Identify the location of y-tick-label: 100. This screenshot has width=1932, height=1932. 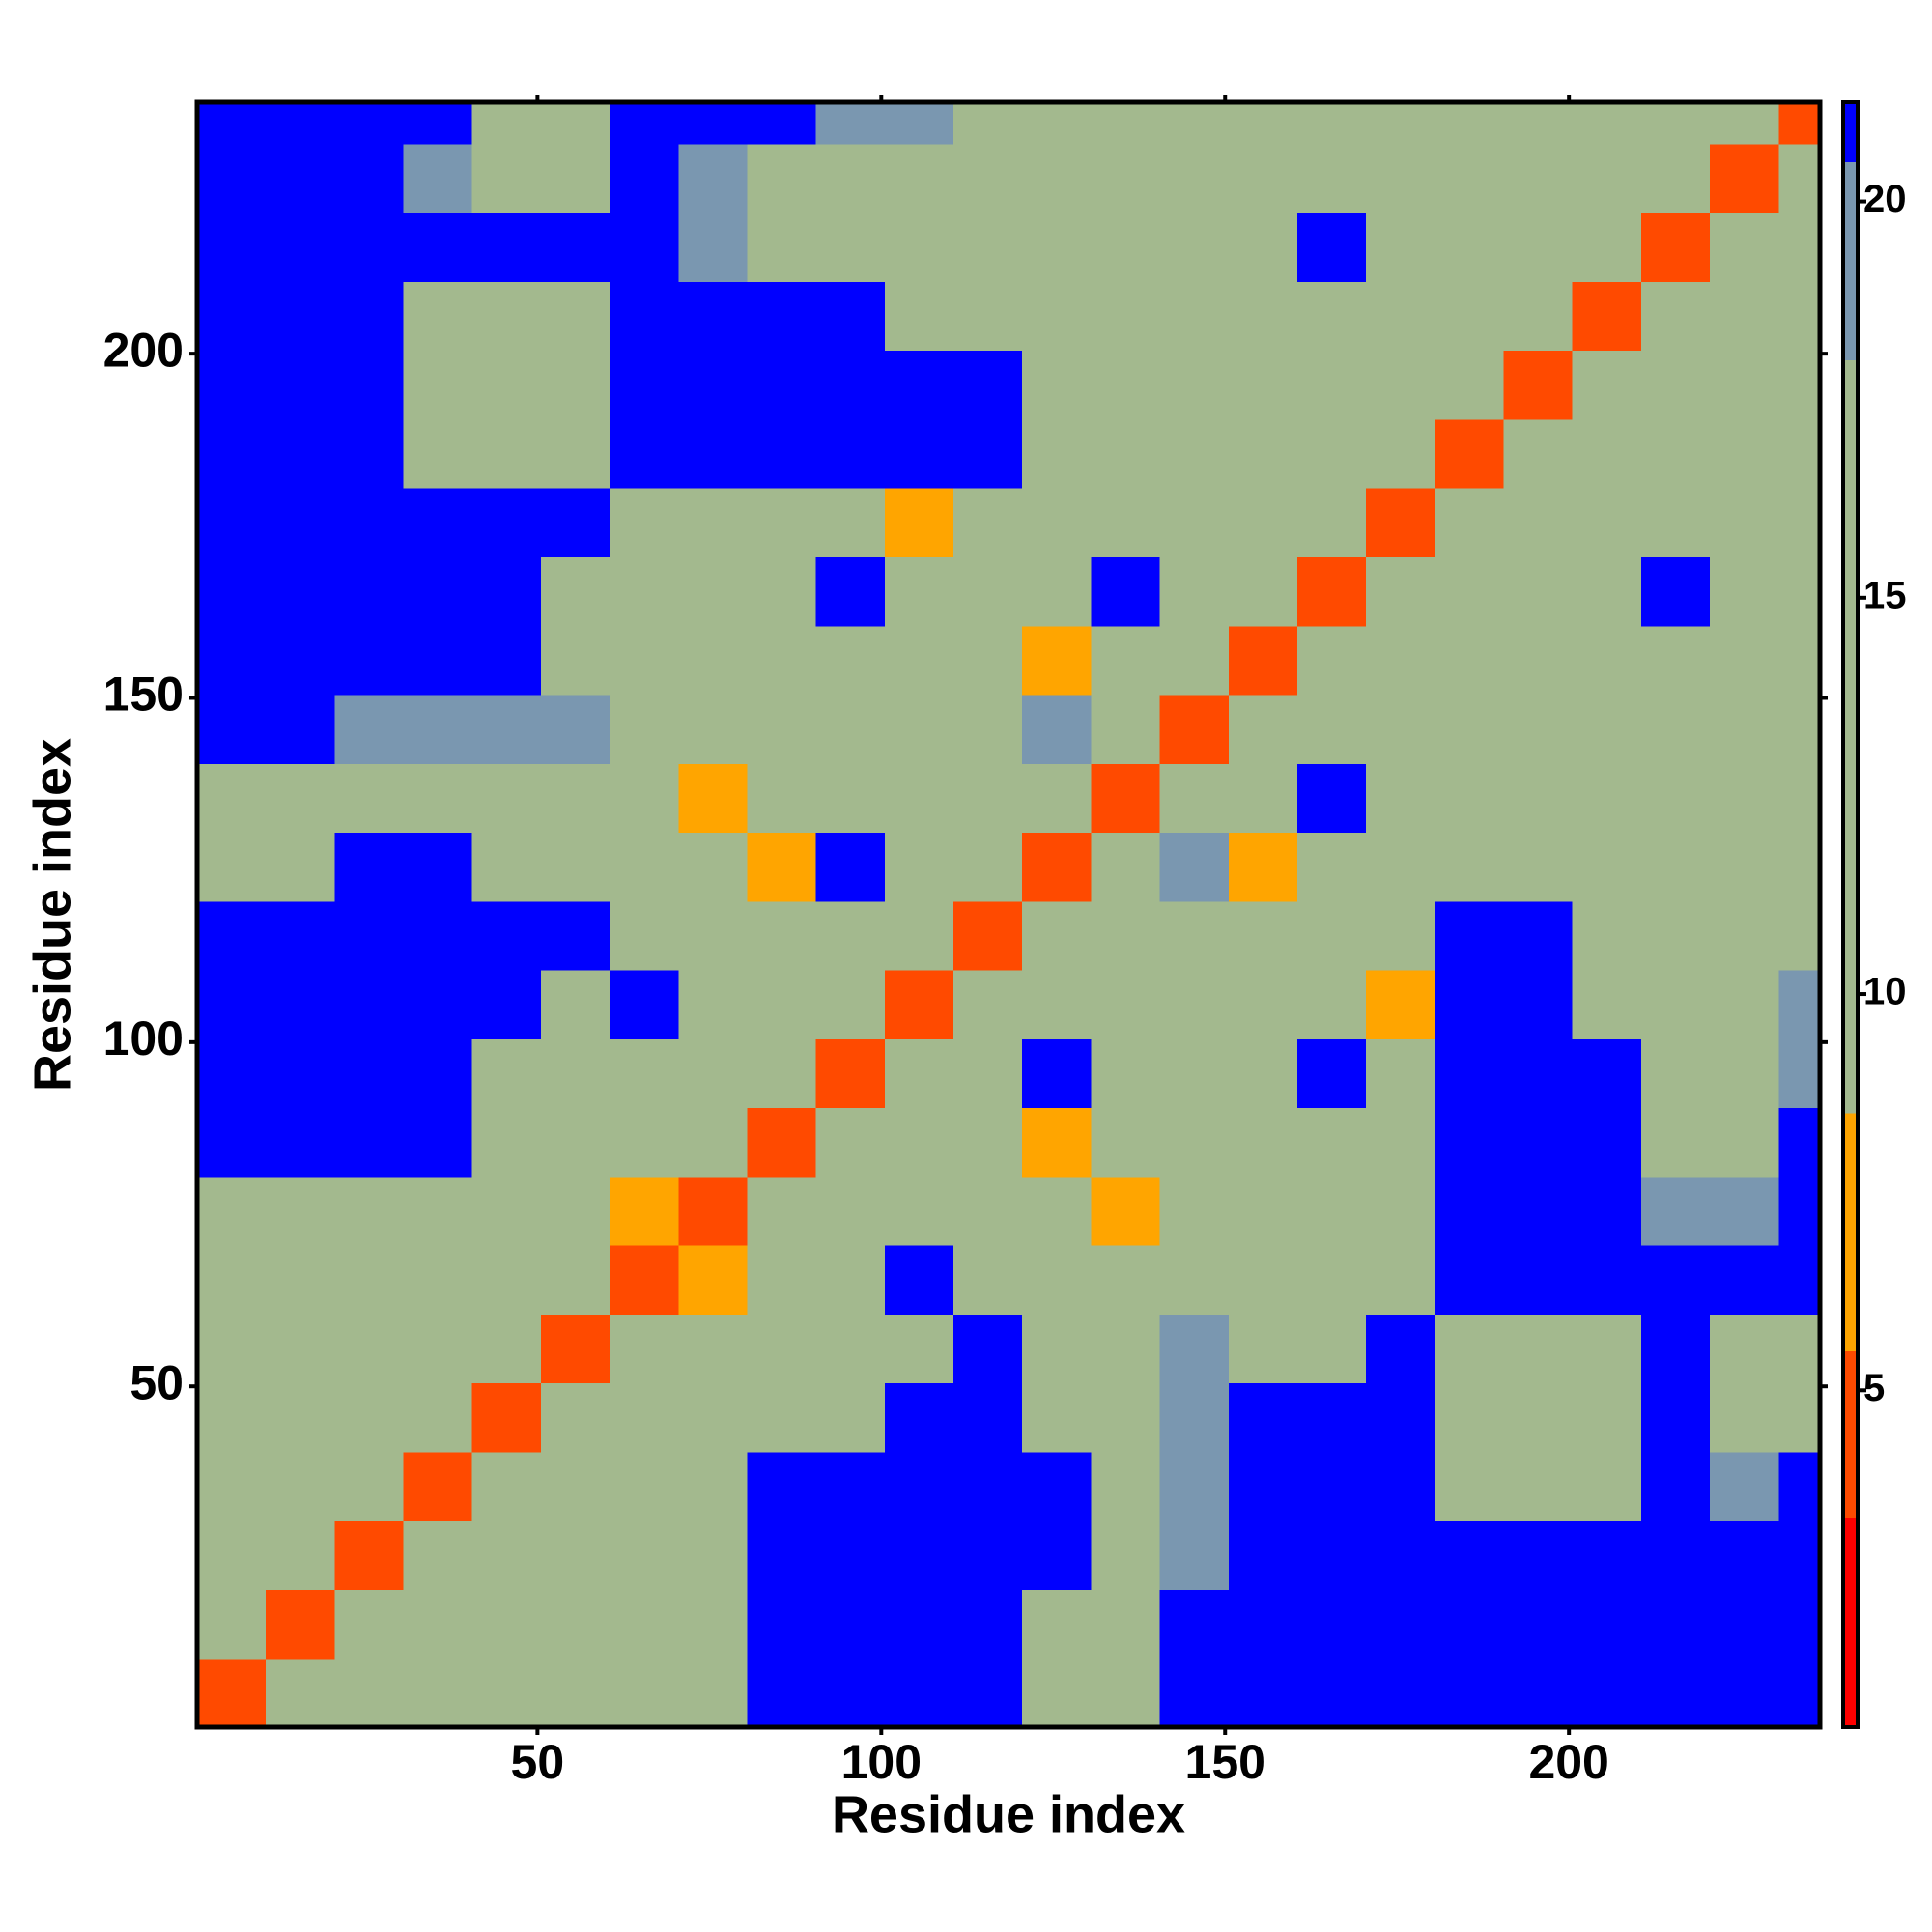
(143, 1038).